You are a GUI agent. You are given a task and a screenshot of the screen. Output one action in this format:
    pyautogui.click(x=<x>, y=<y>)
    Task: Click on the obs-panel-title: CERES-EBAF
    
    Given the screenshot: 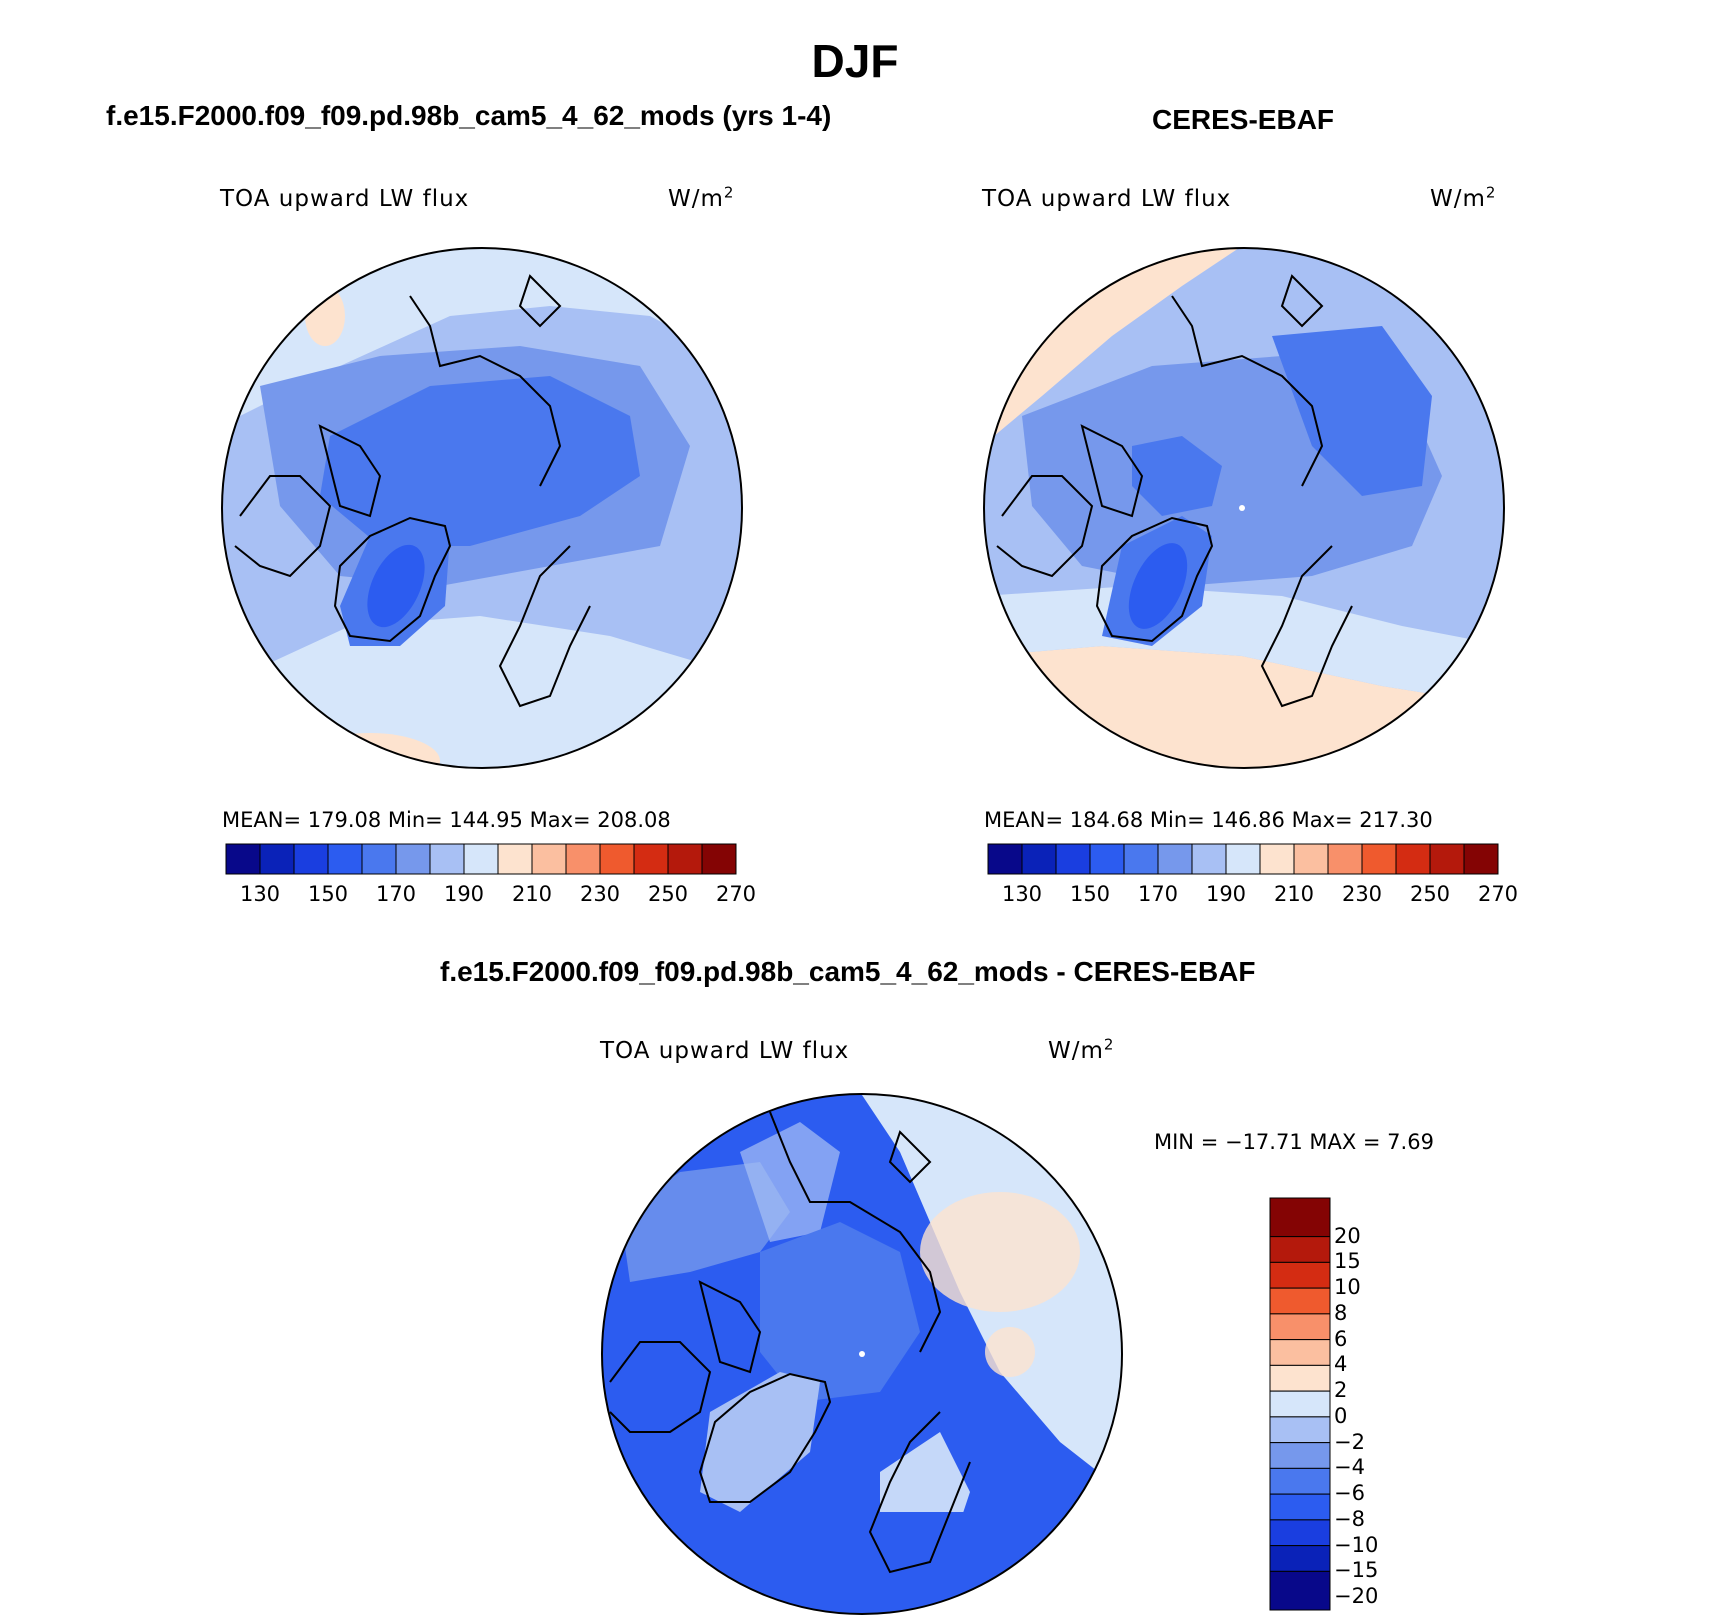 What is the action you would take?
    pyautogui.click(x=1243, y=119)
    